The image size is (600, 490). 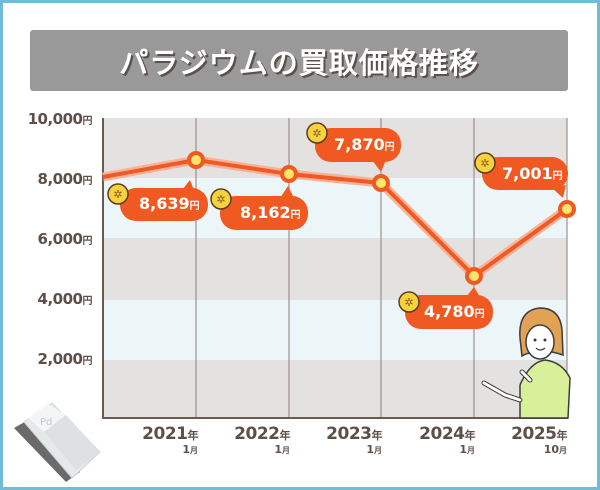 What do you see at coordinates (364, 144) in the screenshot?
I see `callout-2023: 7,870円` at bounding box center [364, 144].